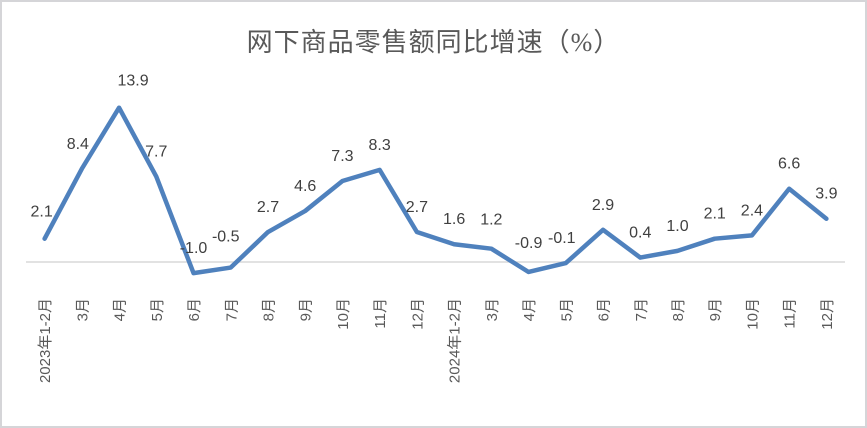 The image size is (867, 428). I want to click on data-label: 1.6, so click(454, 219).